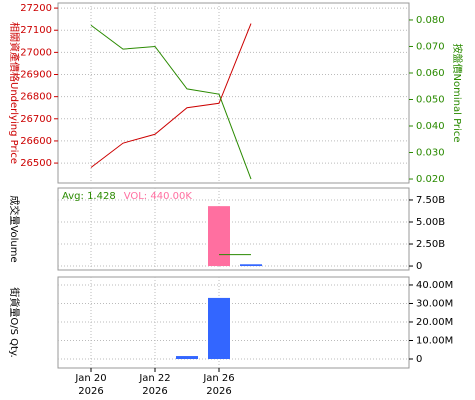 Image resolution: width=475 pixels, height=400 pixels. What do you see at coordinates (36, 52) in the screenshot?
I see `y-tick-label: 27000` at bounding box center [36, 52].